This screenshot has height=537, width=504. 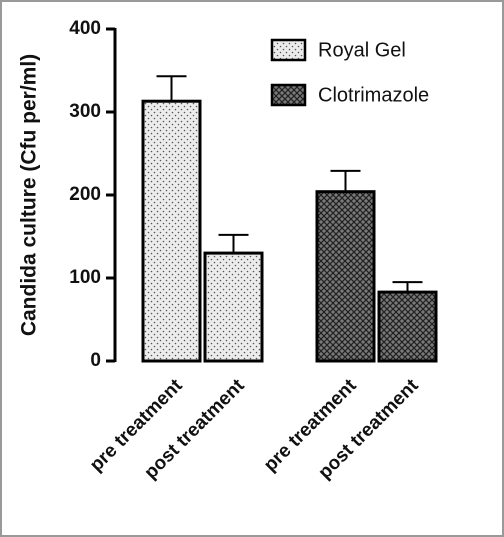 I want to click on y-axis-title: Candida culture (Cfu per/ml), so click(x=29, y=195).